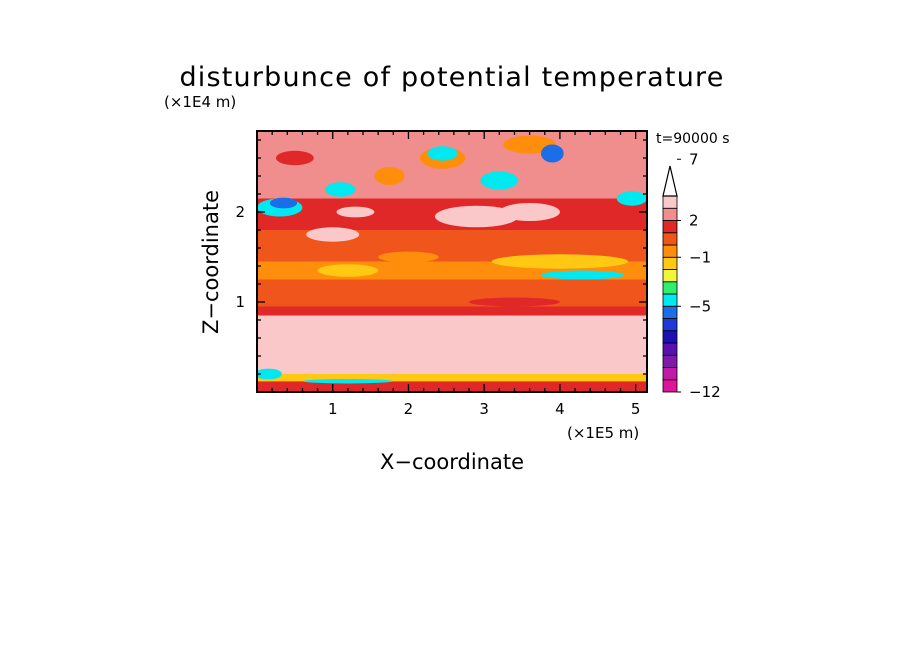 The width and height of the screenshot is (904, 654). What do you see at coordinates (211, 262) in the screenshot?
I see `y-axis-label: Z−coordinate` at bounding box center [211, 262].